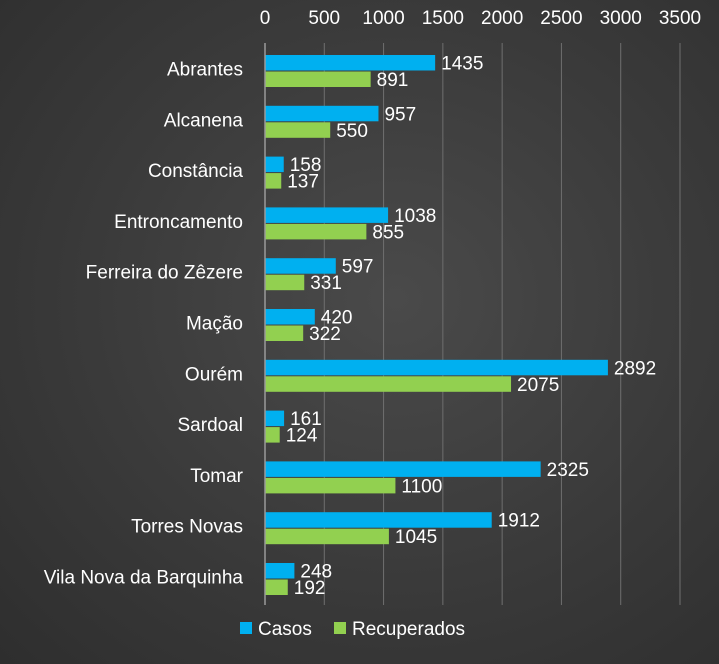 The image size is (719, 664). What do you see at coordinates (325, 334) in the screenshot?
I see `data-label: 322` at bounding box center [325, 334].